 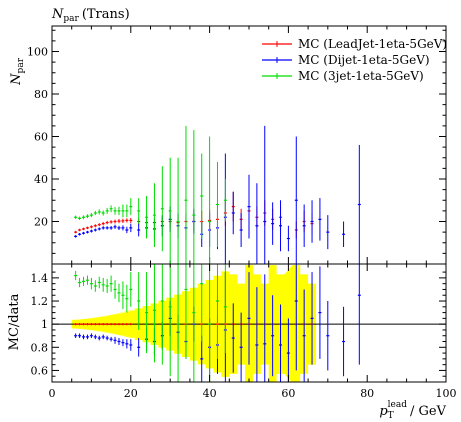 I want to click on main-y-tick-label: 100, so click(x=37, y=52).